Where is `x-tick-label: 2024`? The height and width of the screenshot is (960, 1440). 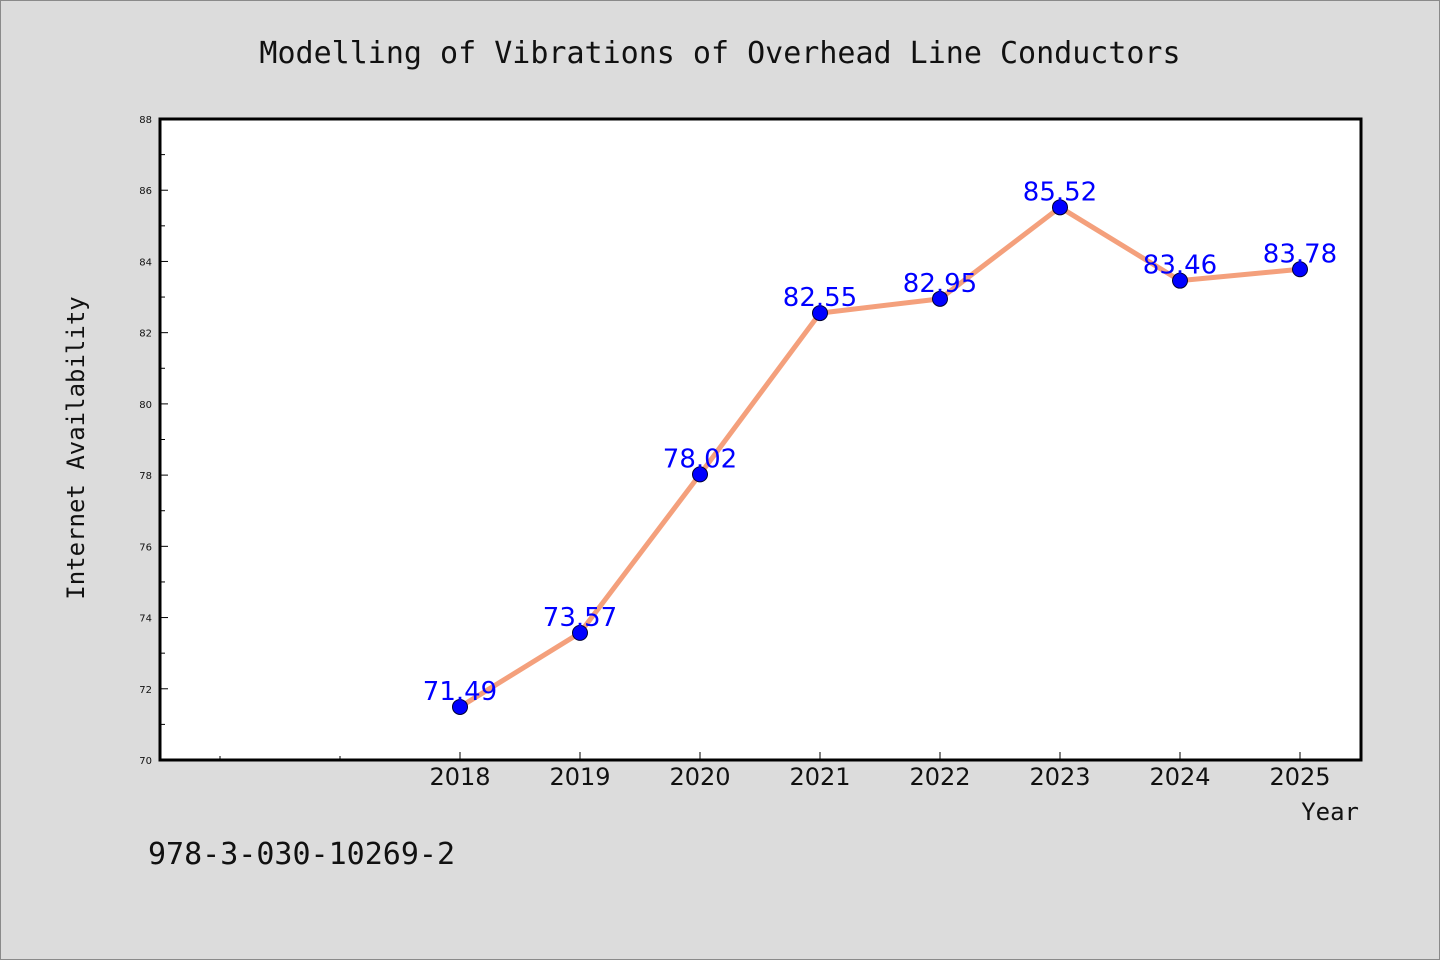 x-tick-label: 2024 is located at coordinates (1179, 777).